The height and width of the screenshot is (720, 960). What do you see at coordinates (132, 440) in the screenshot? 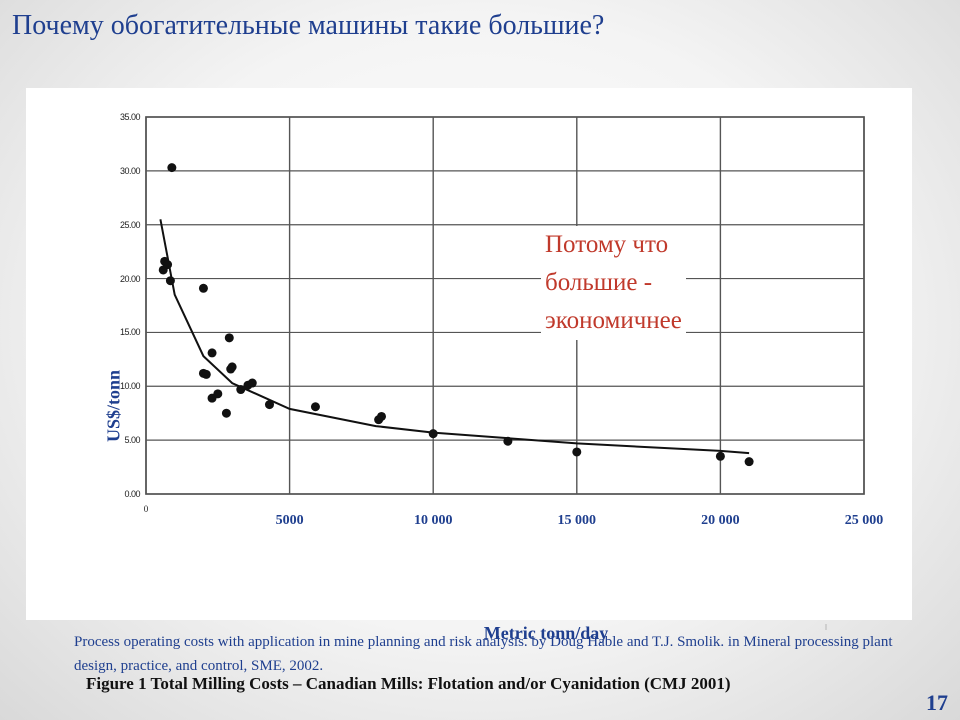
I see `y-tick-label: 5.00` at bounding box center [132, 440].